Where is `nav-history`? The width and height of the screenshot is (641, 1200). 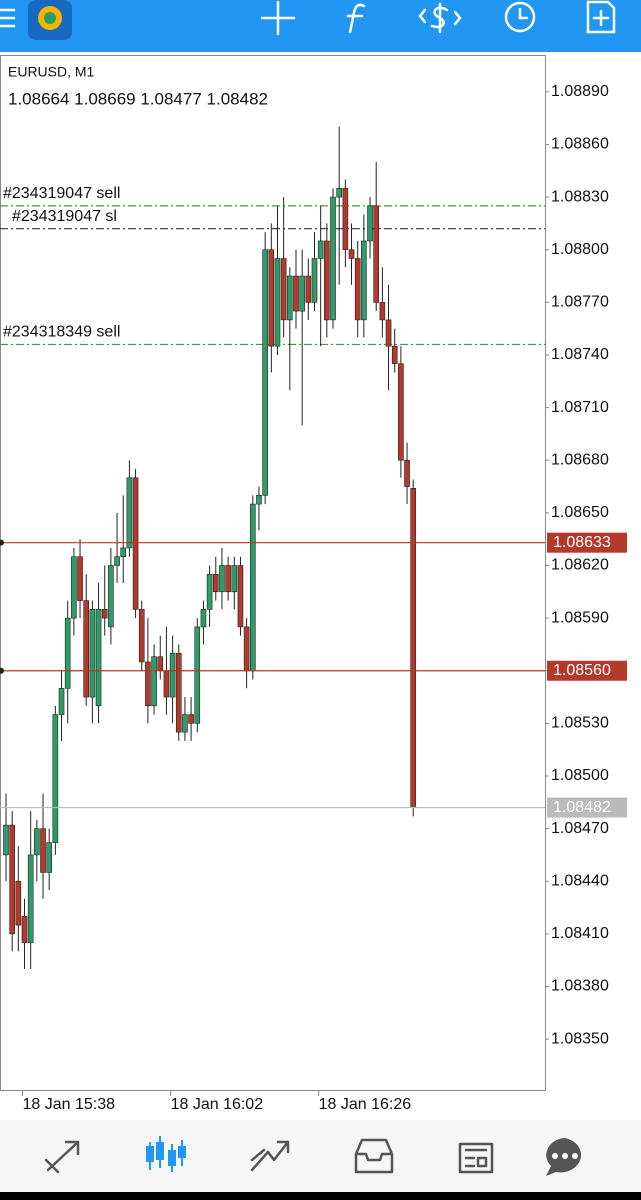
nav-history is located at coordinates (374, 1156).